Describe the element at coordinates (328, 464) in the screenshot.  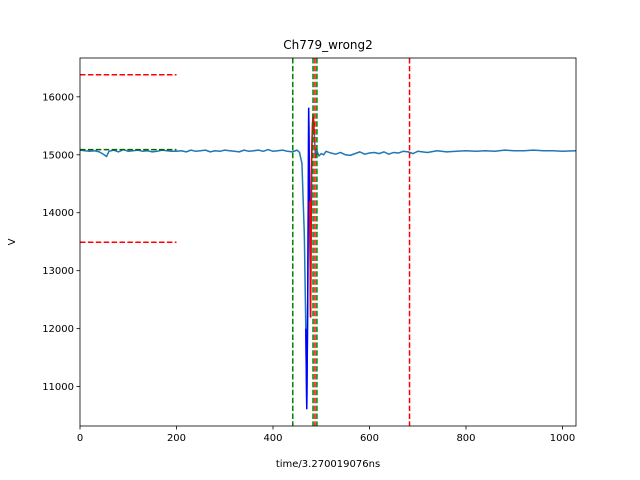
I see `x-axis-label: time/3.270019076ns` at that location.